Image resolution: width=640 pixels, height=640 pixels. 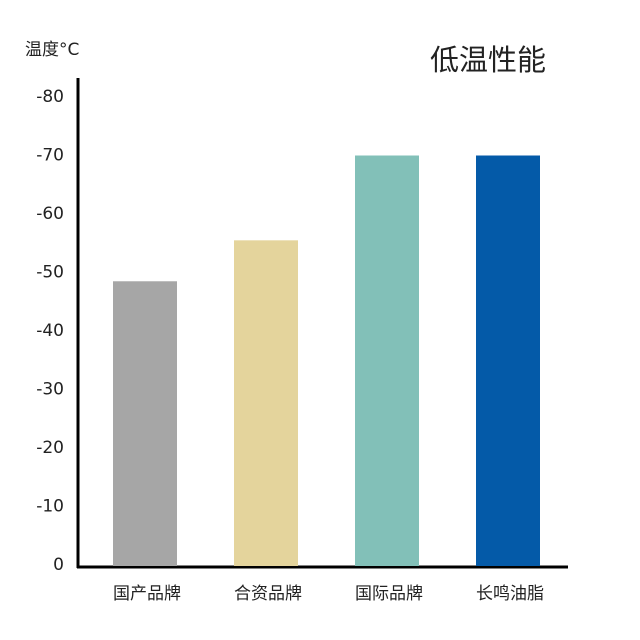 I want to click on y-tick-label: -30, so click(x=50, y=390).